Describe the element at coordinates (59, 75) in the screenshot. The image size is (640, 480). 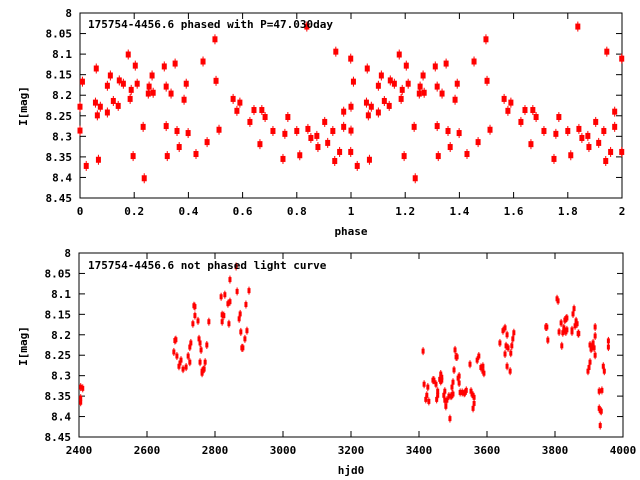
I see `y-tick-label: 8.15` at that location.